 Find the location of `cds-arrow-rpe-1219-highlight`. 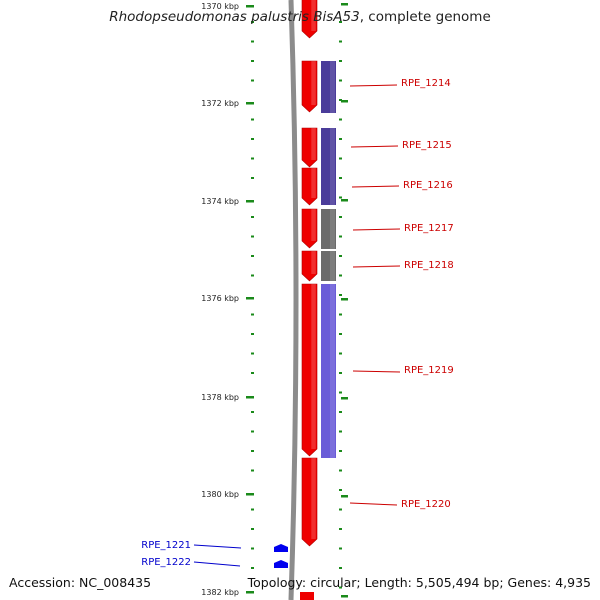

cds-arrow-rpe-1219-highlight is located at coordinates (313, 366).